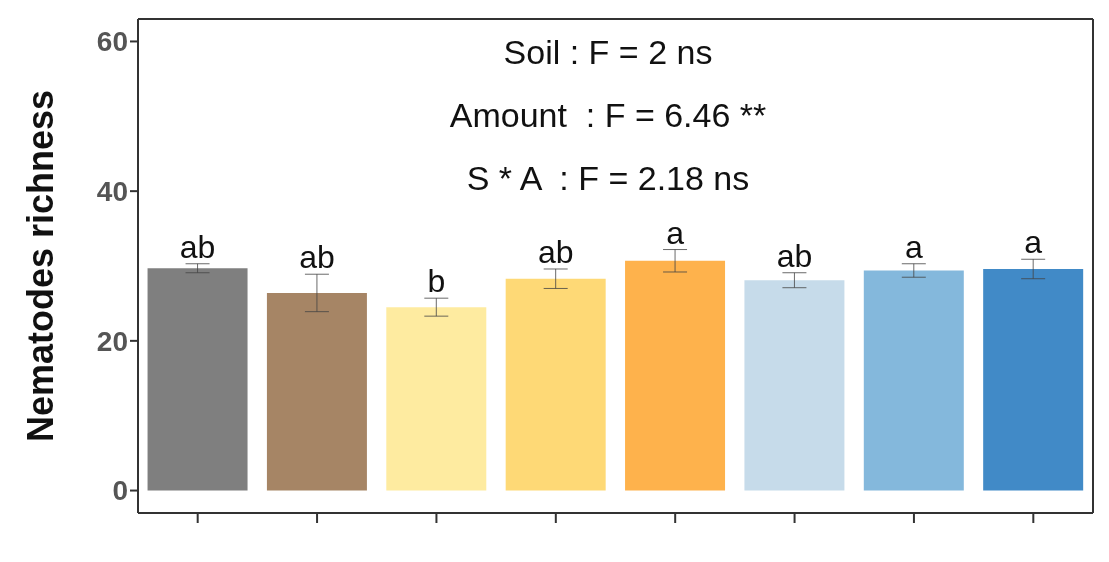 Image resolution: width=1109 pixels, height=562 pixels. Describe the element at coordinates (112, 42) in the screenshot. I see `y-tick-label: 60` at that location.